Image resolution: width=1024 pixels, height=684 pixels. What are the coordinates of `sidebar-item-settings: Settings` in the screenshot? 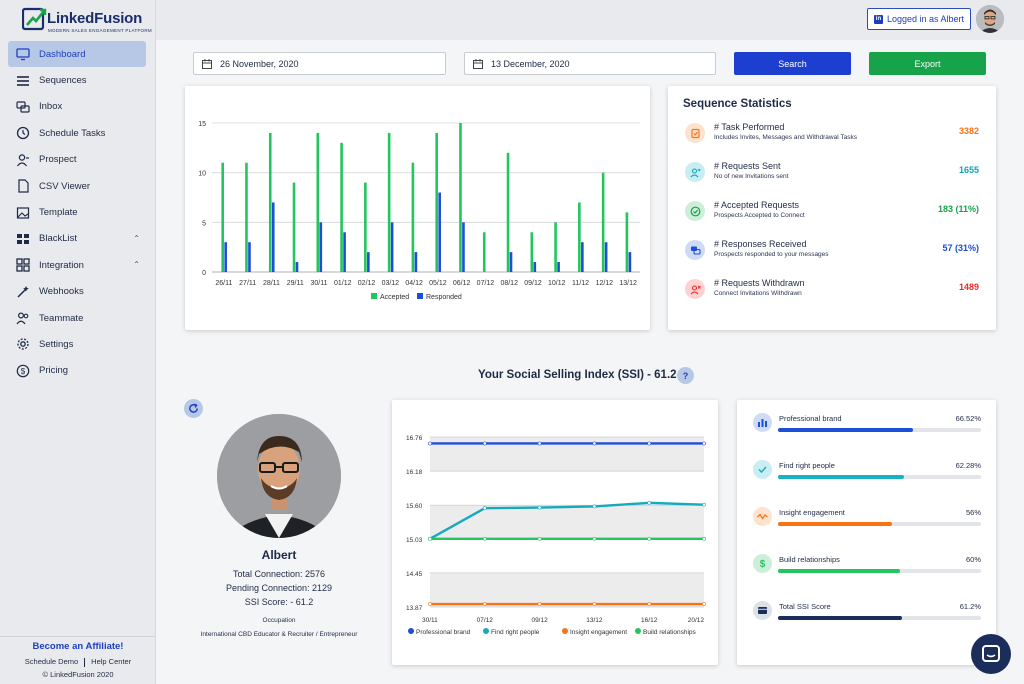 It's located at (77, 344).